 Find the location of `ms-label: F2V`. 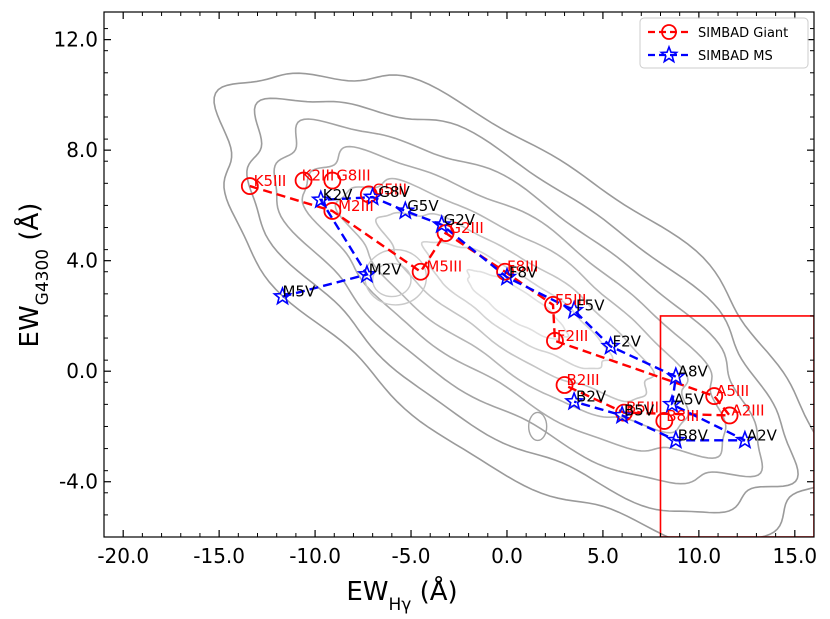

ms-label: F2V is located at coordinates (627, 341).